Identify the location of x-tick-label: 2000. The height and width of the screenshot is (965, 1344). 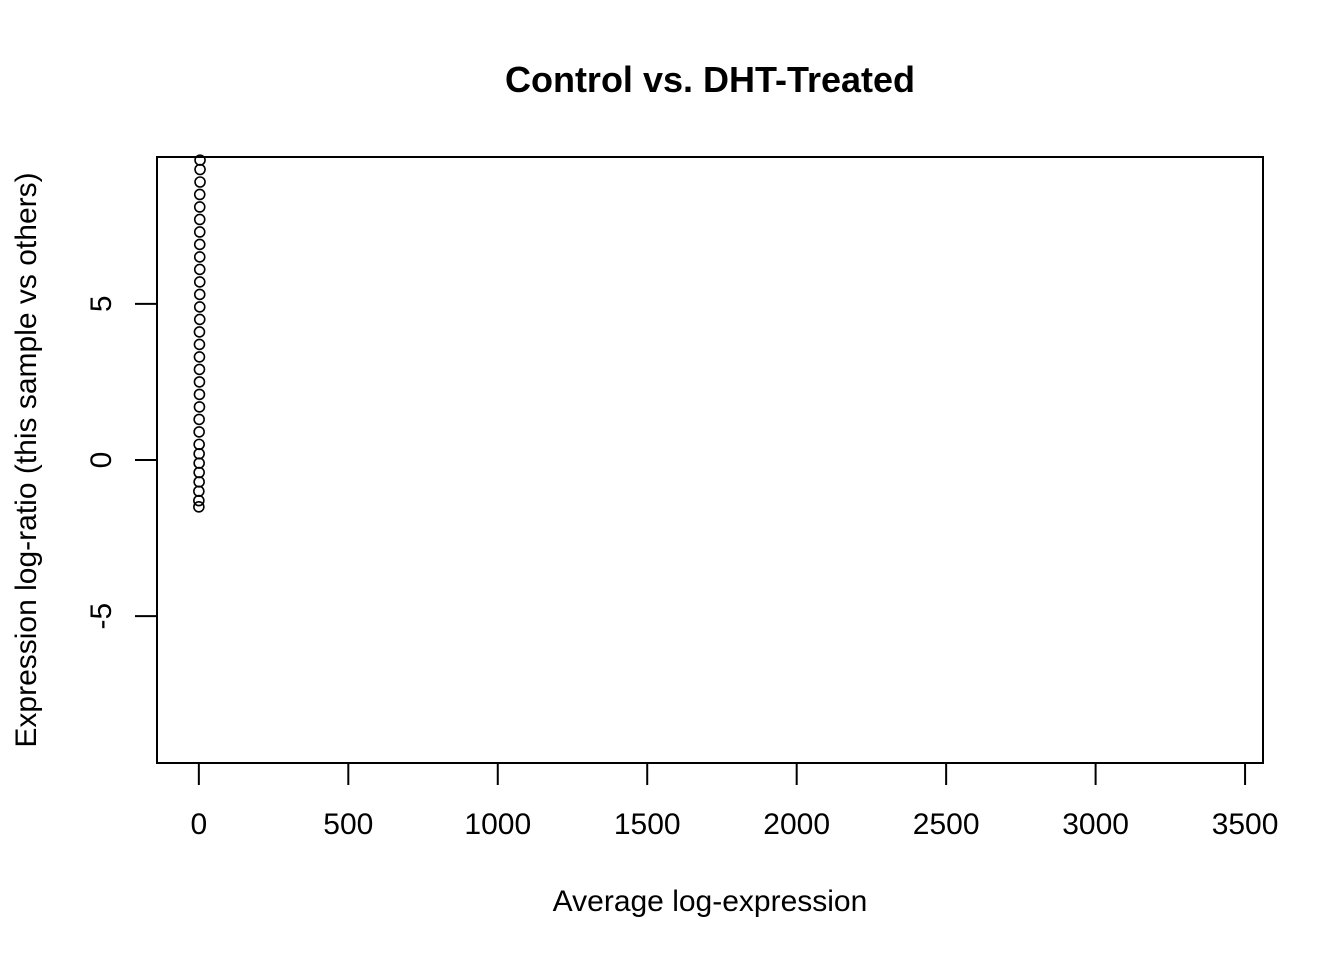
(796, 824).